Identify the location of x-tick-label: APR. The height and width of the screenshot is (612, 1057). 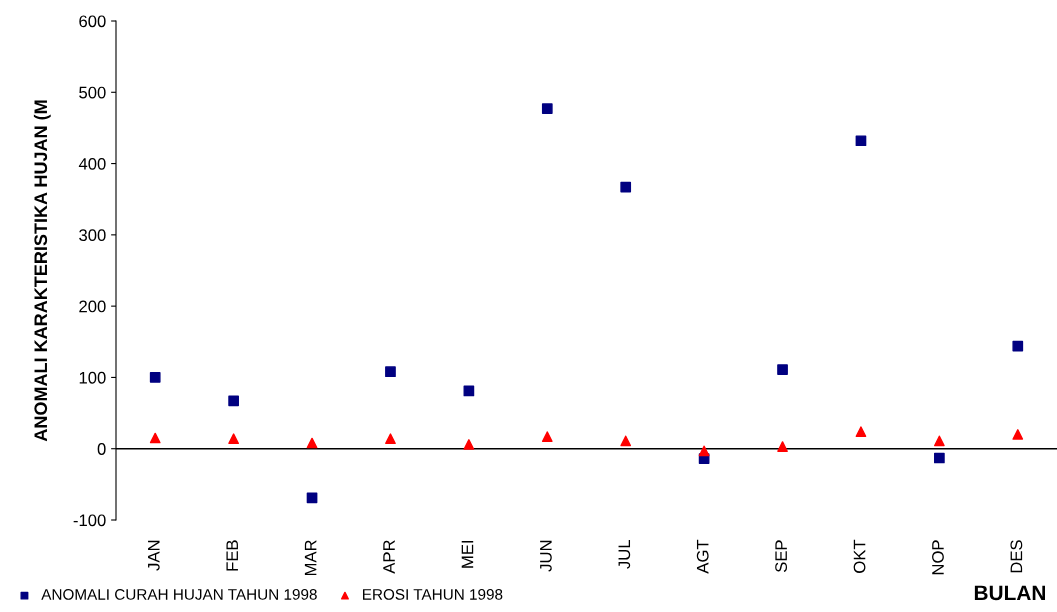
(389, 557).